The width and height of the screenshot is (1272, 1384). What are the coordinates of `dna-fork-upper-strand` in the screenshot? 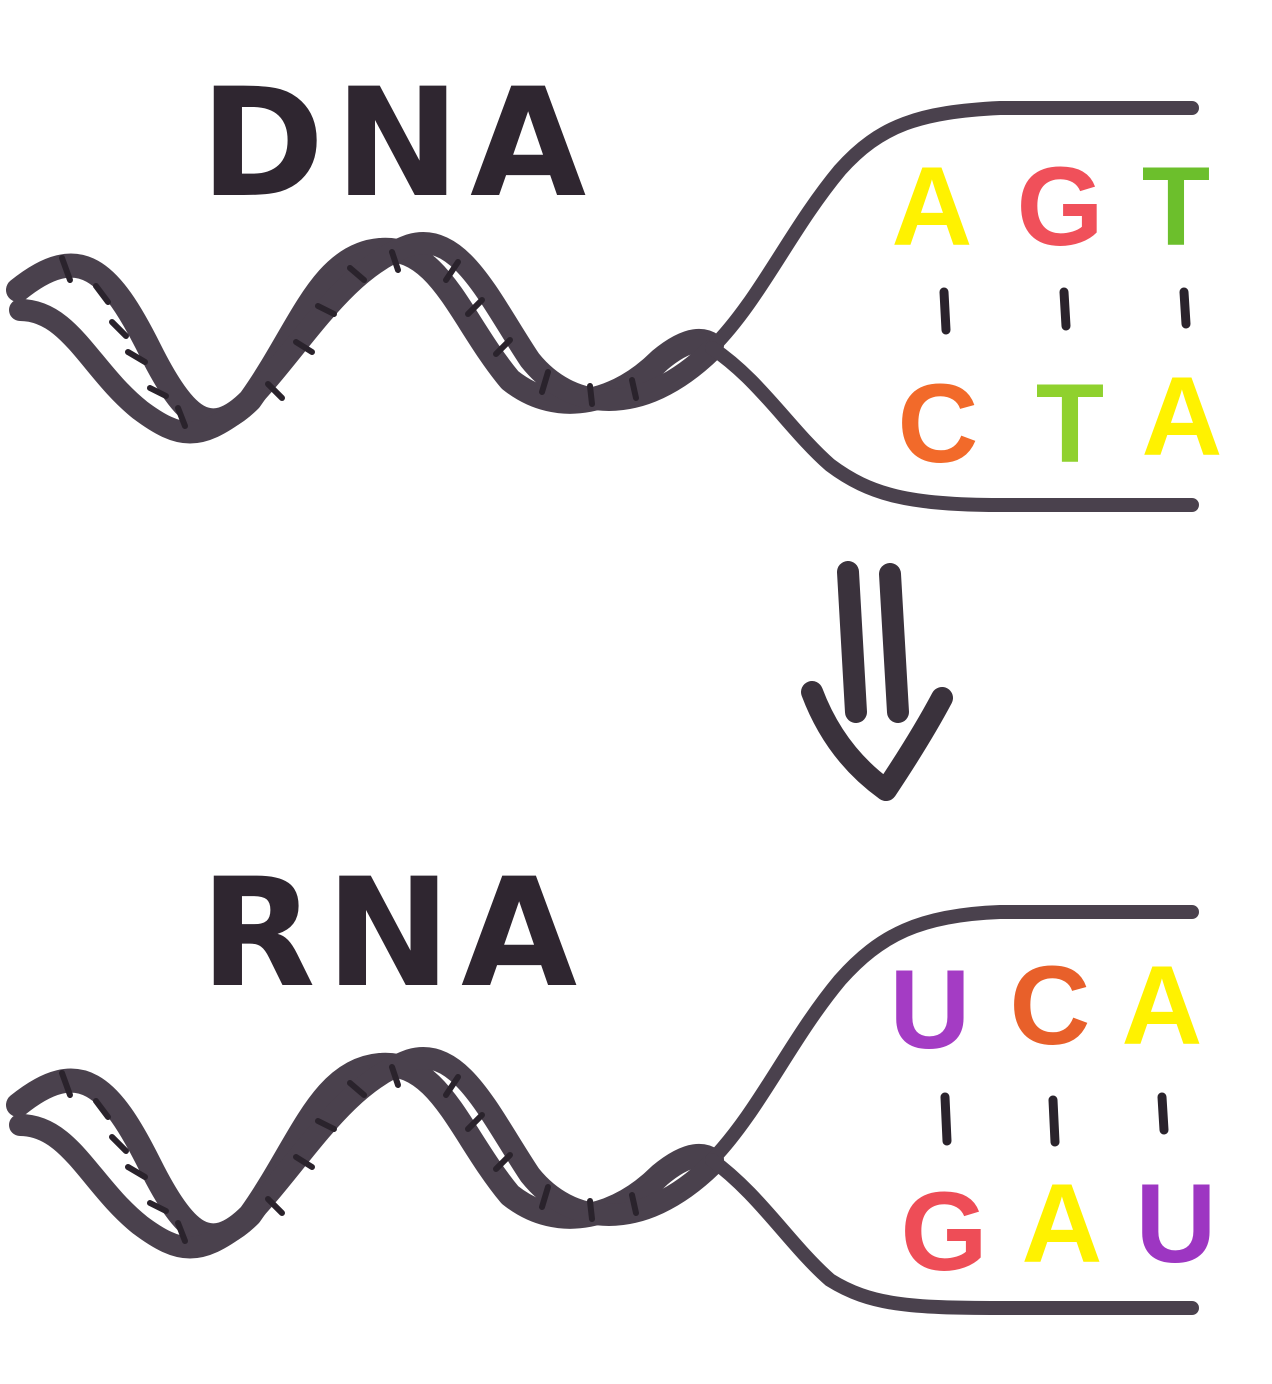 It's located at (952, 228).